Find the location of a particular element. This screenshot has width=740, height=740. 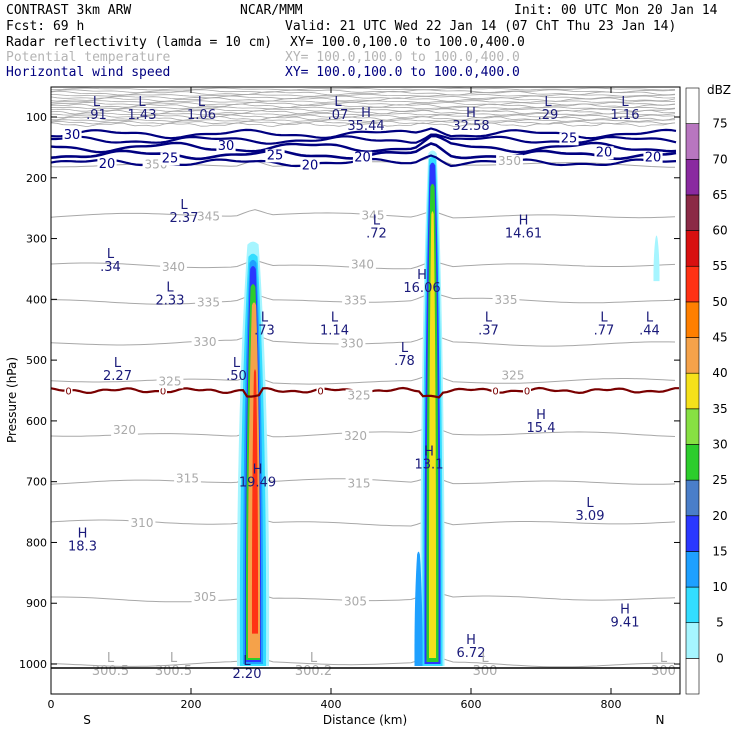

extremum-value: 2.37 is located at coordinates (184, 218).